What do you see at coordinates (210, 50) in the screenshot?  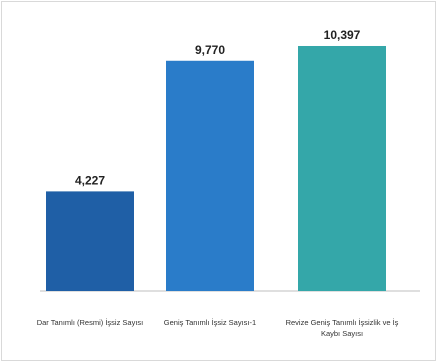 I see `value-label-2: 9,770` at bounding box center [210, 50].